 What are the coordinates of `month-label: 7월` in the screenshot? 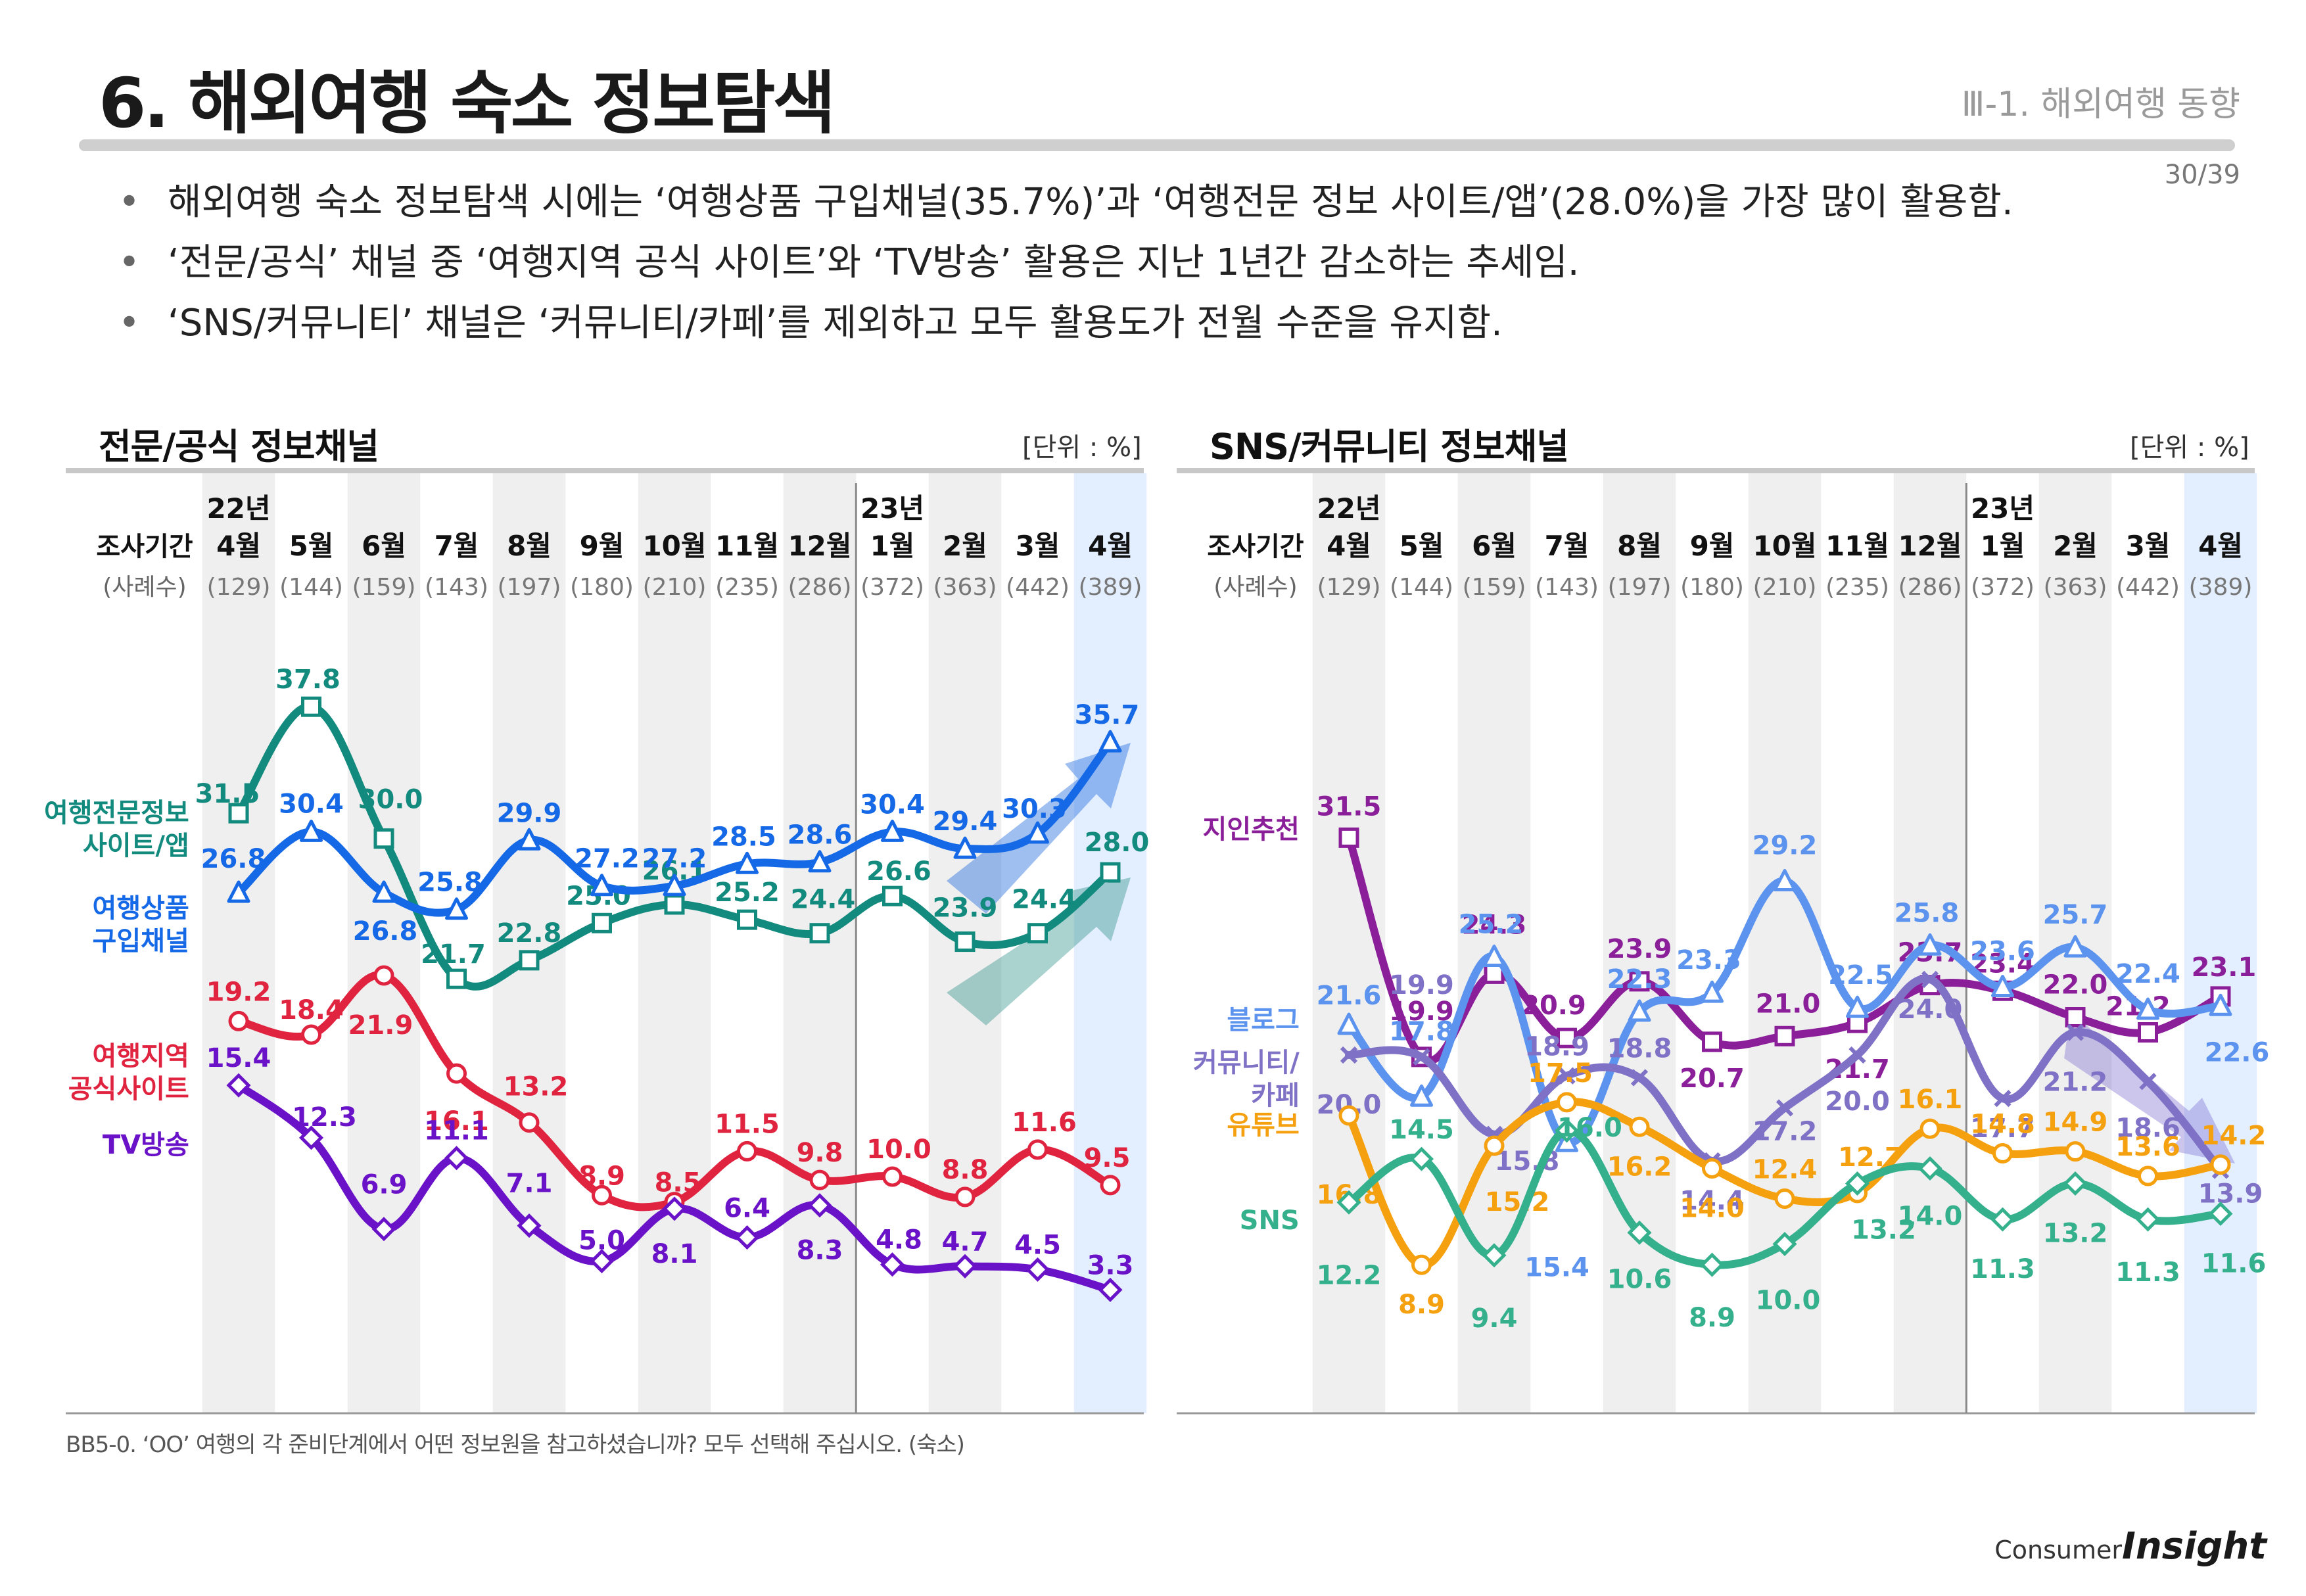 It's located at (1567, 546).